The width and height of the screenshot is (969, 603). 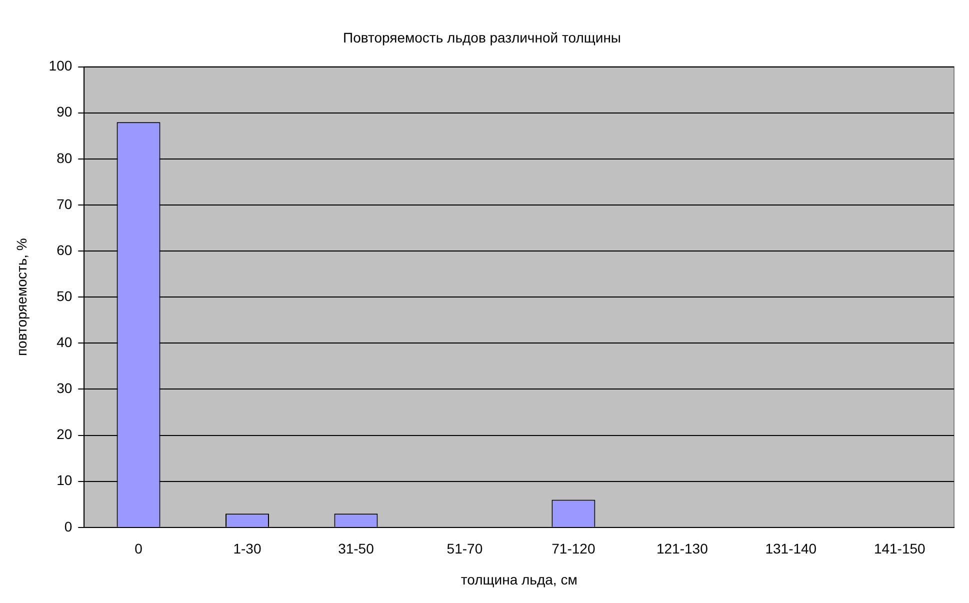 What do you see at coordinates (519, 579) in the screenshot?
I see `x-axis-title: толщина льда, см` at bounding box center [519, 579].